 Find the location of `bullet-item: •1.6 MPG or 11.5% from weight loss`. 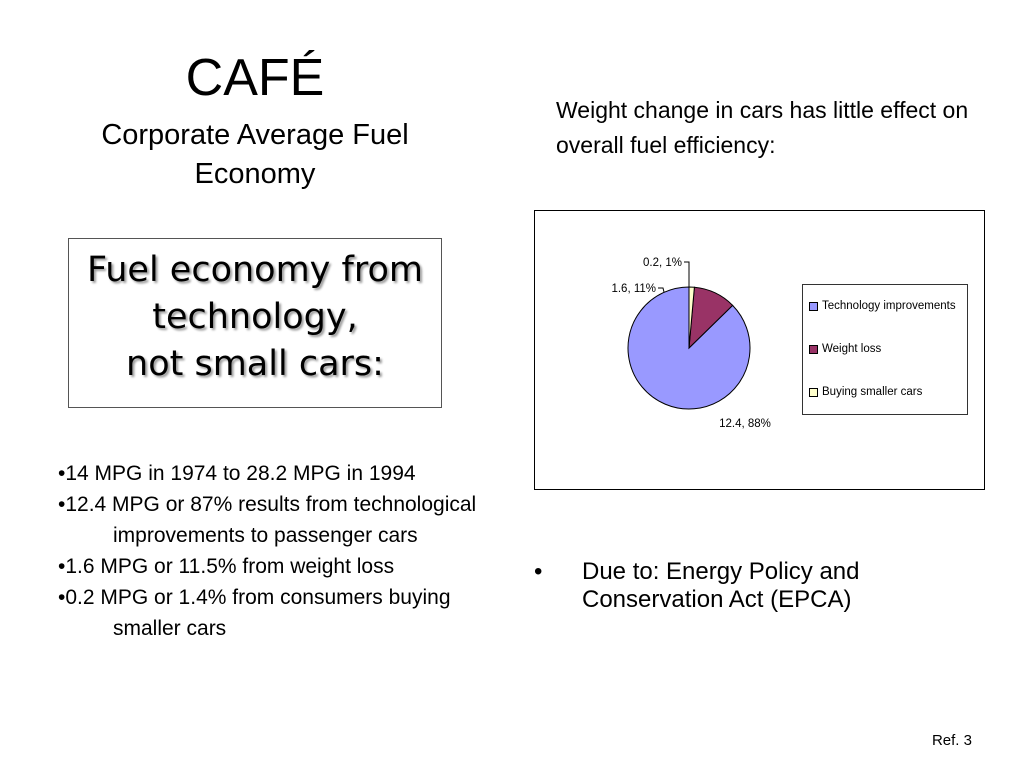

bullet-item: •1.6 MPG or 11.5% from weight loss is located at coordinates (226, 566).